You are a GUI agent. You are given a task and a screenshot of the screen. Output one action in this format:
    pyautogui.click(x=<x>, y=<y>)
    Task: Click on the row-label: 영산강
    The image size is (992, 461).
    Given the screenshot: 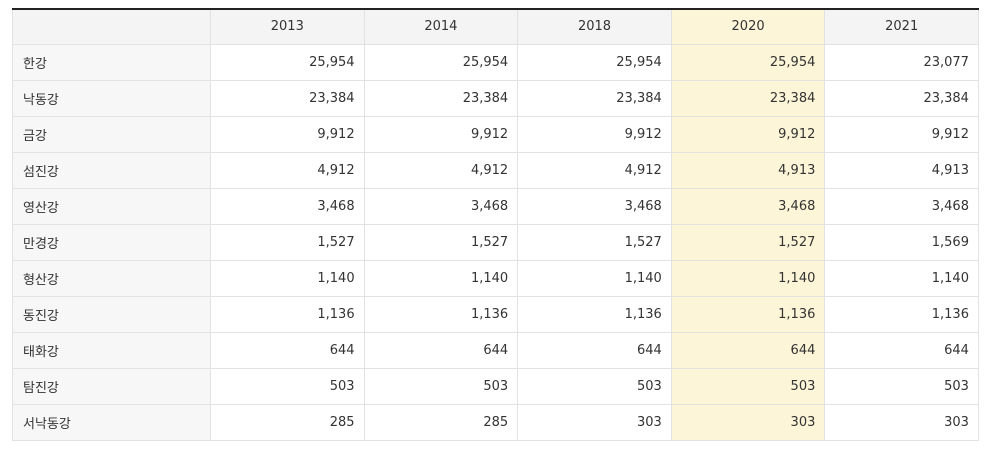 What is the action you would take?
    pyautogui.click(x=111, y=206)
    